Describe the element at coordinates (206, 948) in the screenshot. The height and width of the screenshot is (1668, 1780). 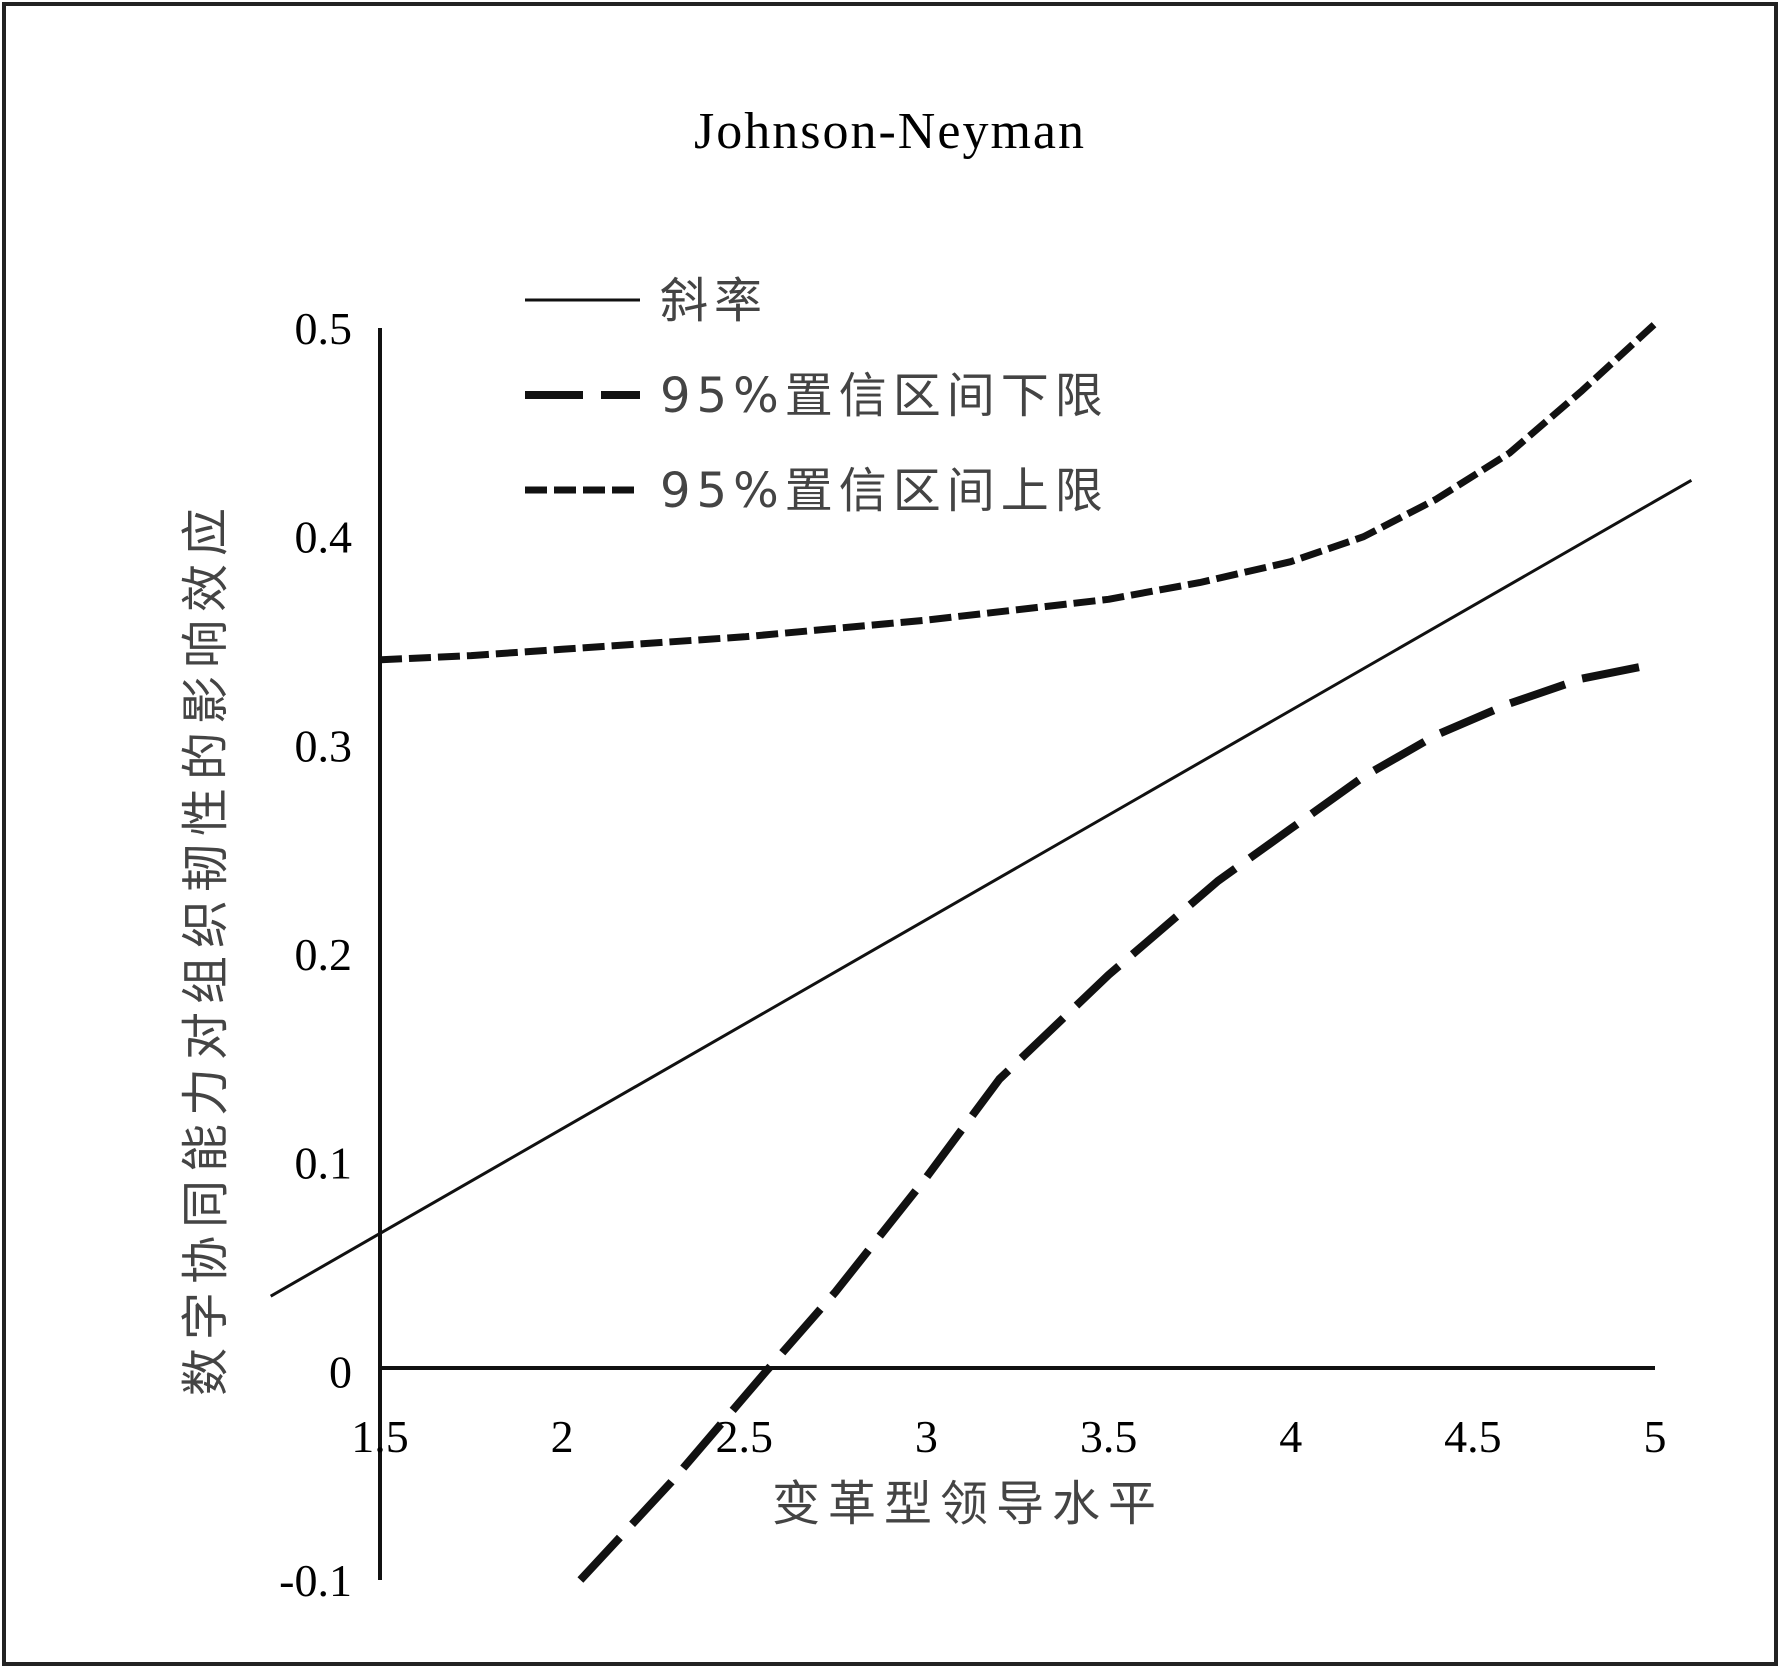
I see `y-axis-label: 数字协同能力对组织韧性的影响效应` at that location.